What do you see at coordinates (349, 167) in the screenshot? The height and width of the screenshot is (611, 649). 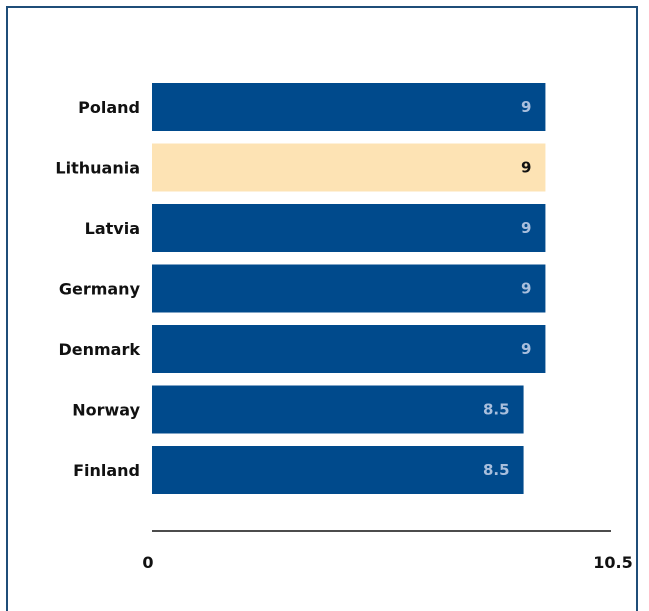 I see `bar-lithuania` at bounding box center [349, 167].